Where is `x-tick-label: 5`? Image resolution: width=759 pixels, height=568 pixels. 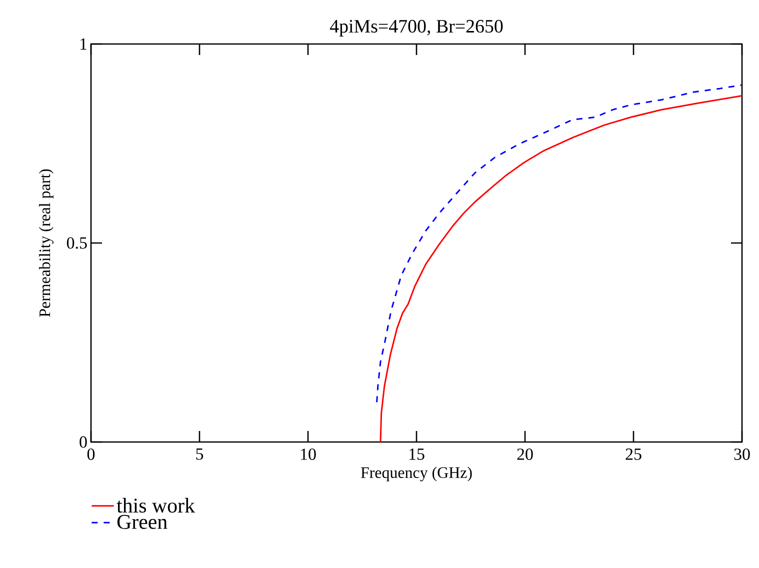
x-tick-label: 5 is located at coordinates (200, 454).